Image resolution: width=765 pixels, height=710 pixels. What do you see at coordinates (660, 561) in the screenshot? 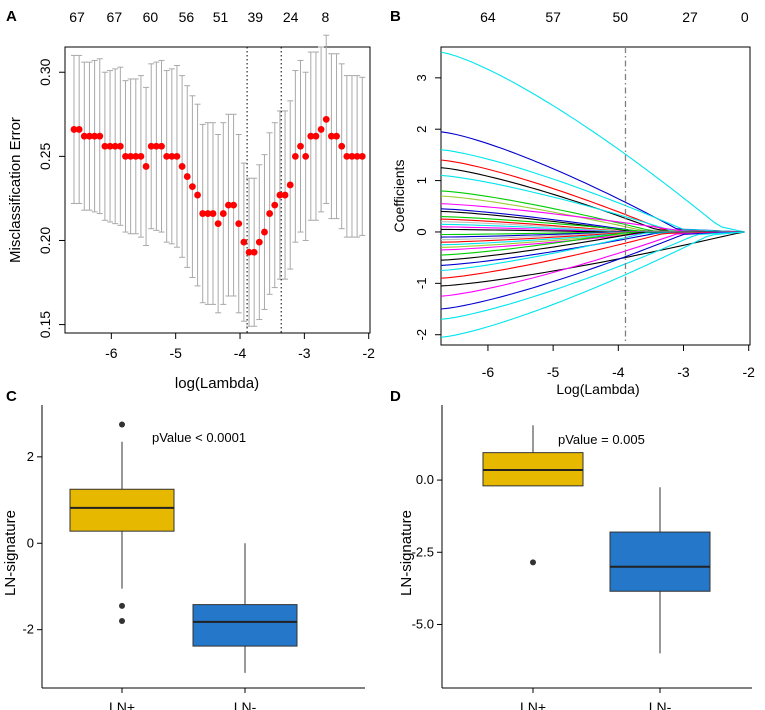
I see `panel-d-box` at bounding box center [660, 561].